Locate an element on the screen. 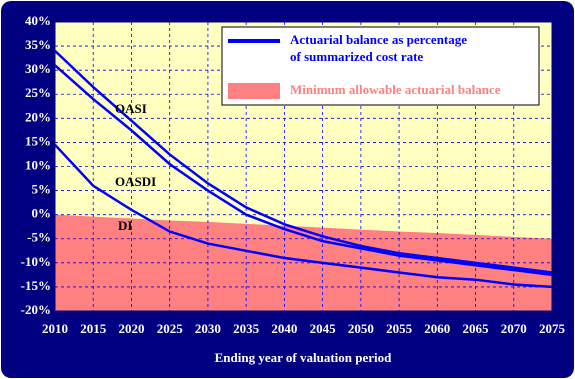  y-tick-label: 10% is located at coordinates (38, 164).